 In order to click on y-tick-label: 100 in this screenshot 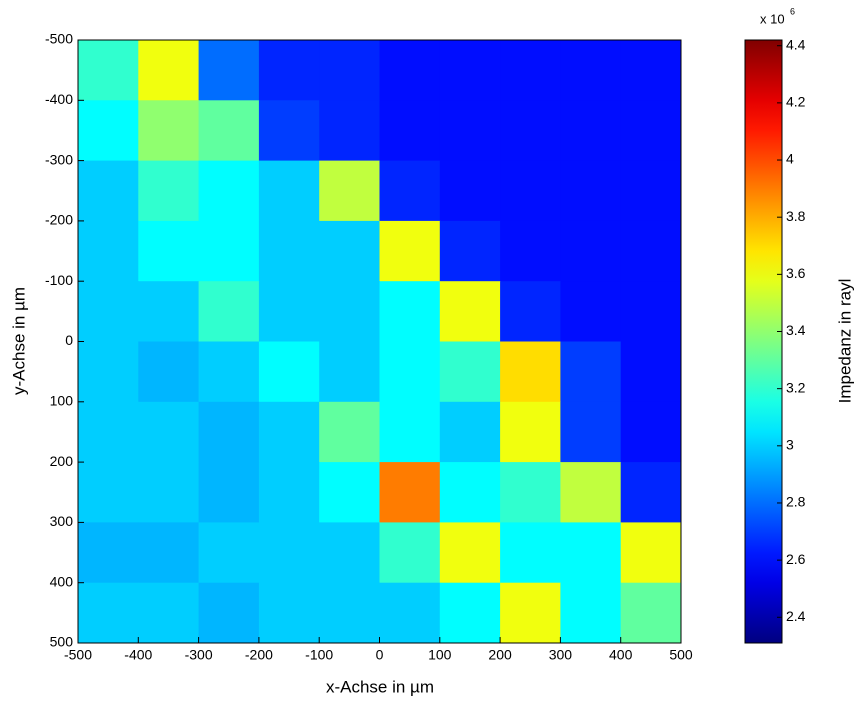, I will do `click(62, 401)`.